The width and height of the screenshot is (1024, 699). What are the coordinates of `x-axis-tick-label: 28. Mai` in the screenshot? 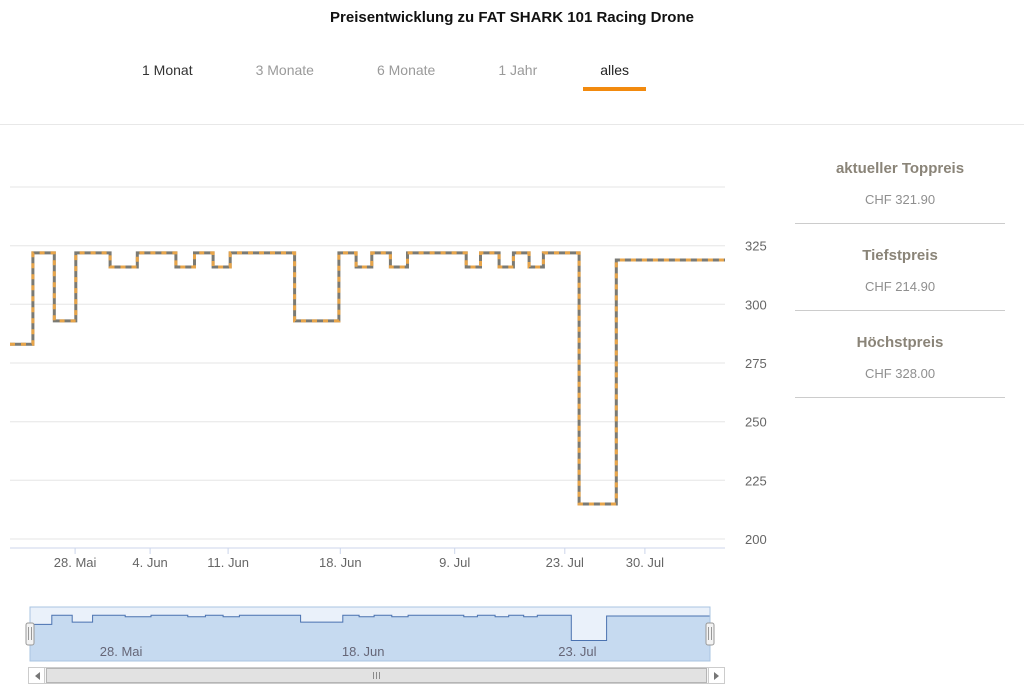 It's located at (75, 562).